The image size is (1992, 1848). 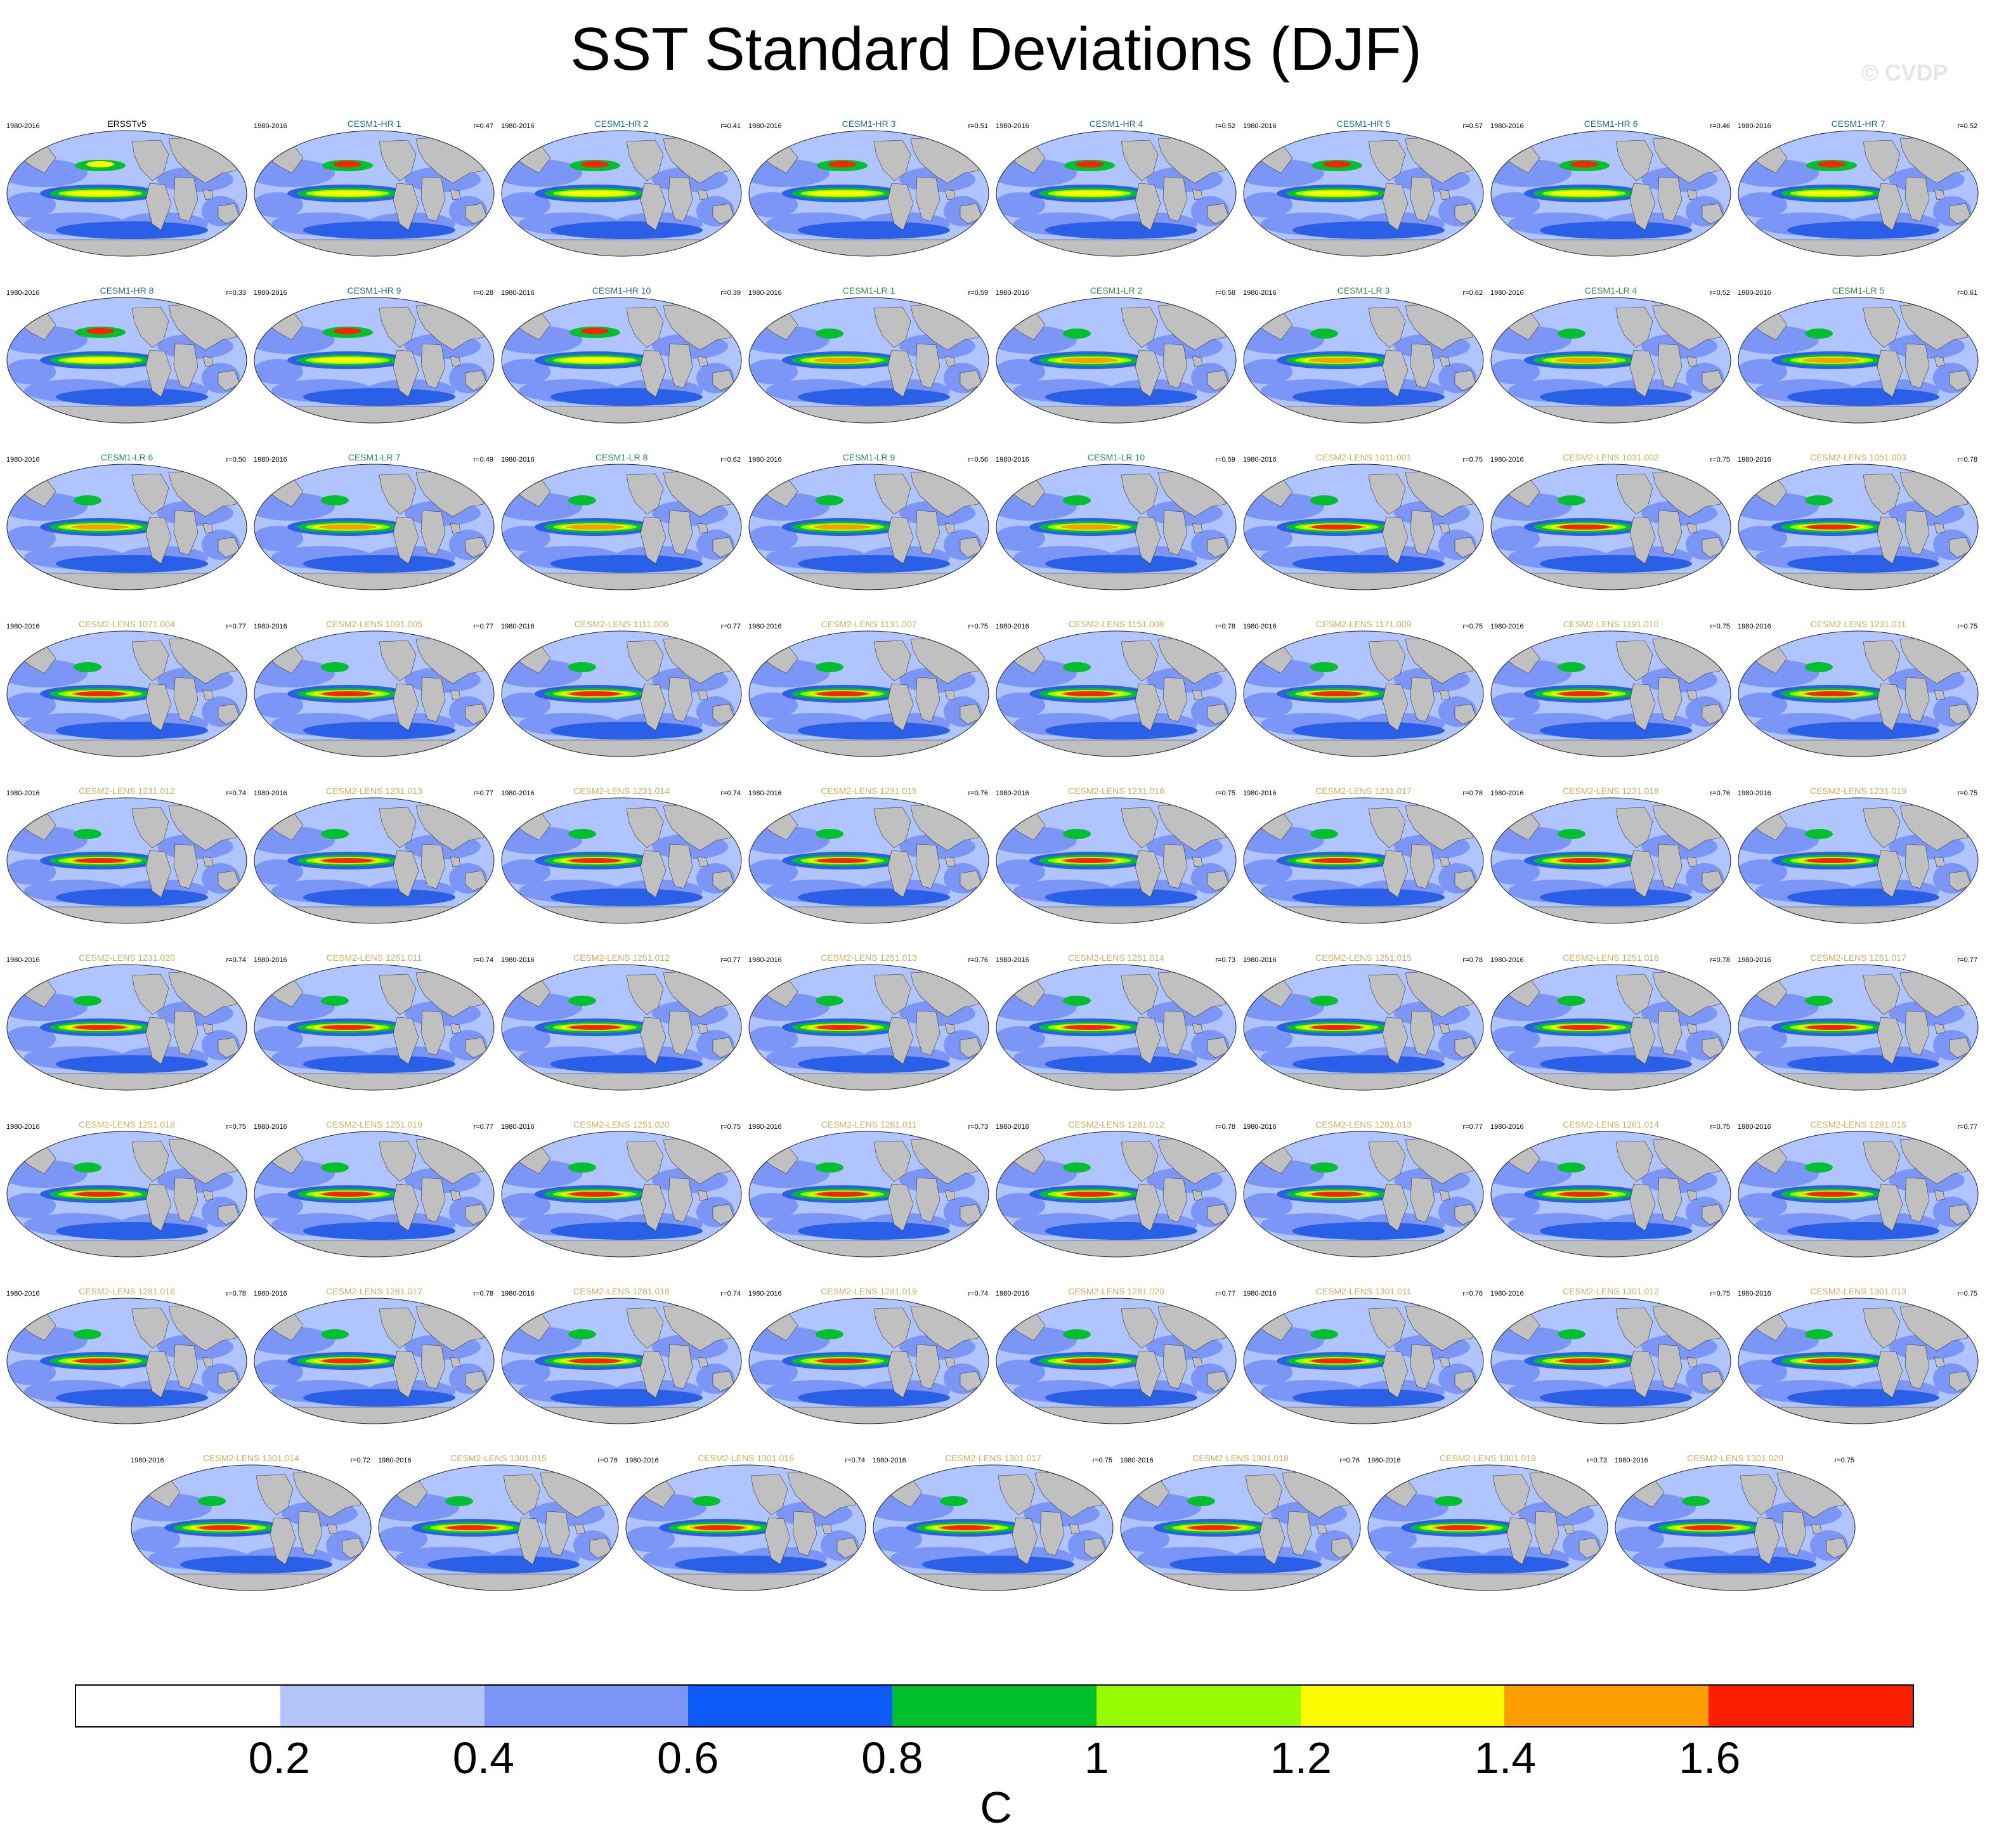 I want to click on map-panel: 1980-2016 CESM2-LENS 1231.012 r=0.74, so click(x=127, y=865).